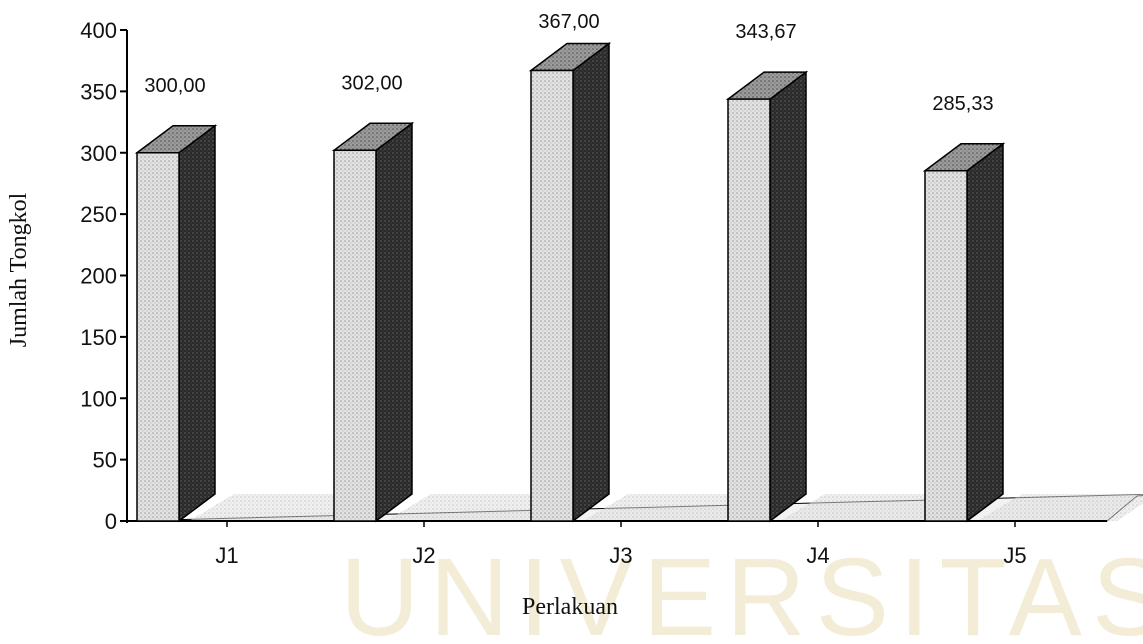 The height and width of the screenshot is (644, 1143). Describe the element at coordinates (111, 521) in the screenshot. I see `y-tick-label: 0` at that location.